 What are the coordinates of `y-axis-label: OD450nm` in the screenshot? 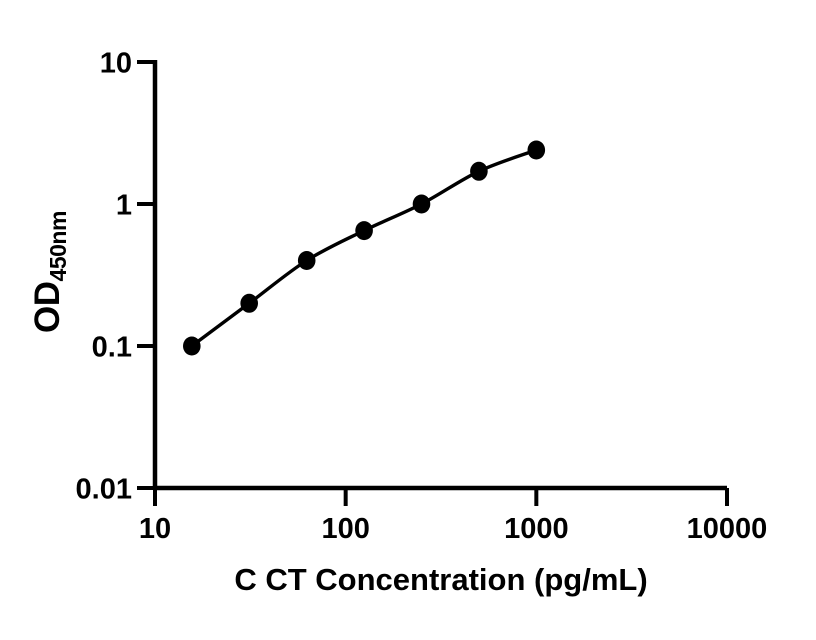 It's located at (49, 272).